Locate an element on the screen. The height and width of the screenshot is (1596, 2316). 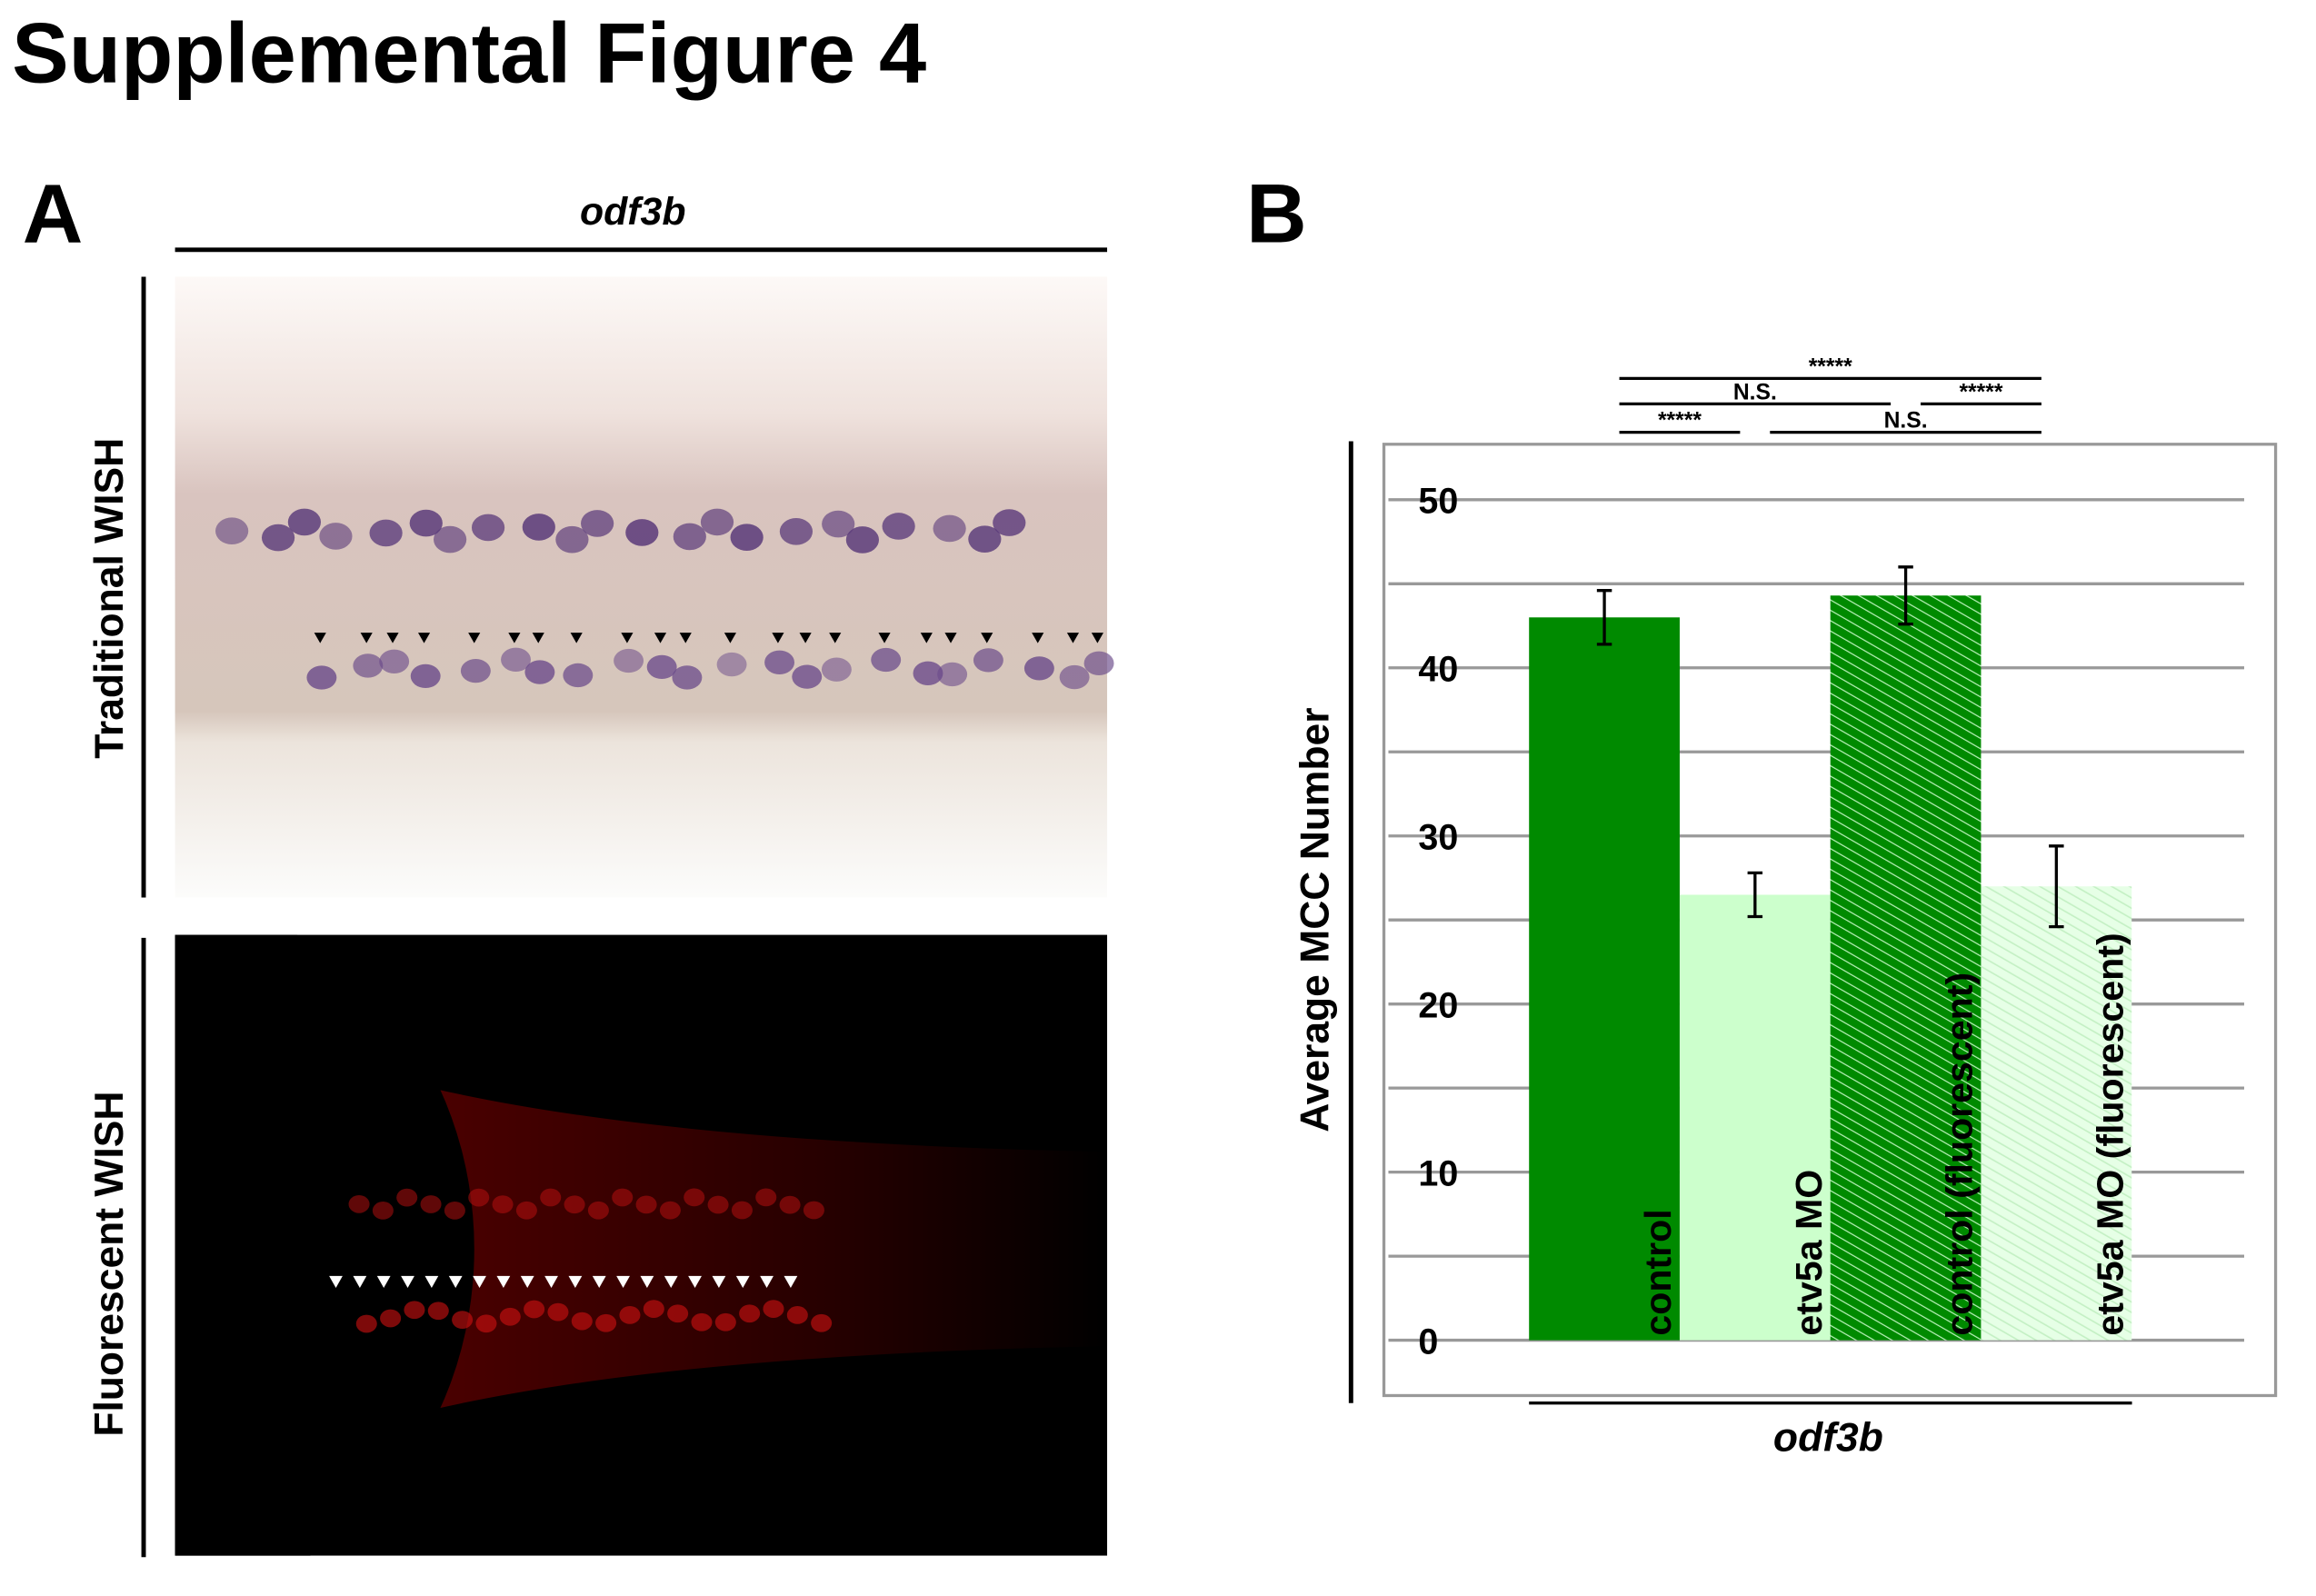
y-tick-label: 0 is located at coordinates (1428, 1342).